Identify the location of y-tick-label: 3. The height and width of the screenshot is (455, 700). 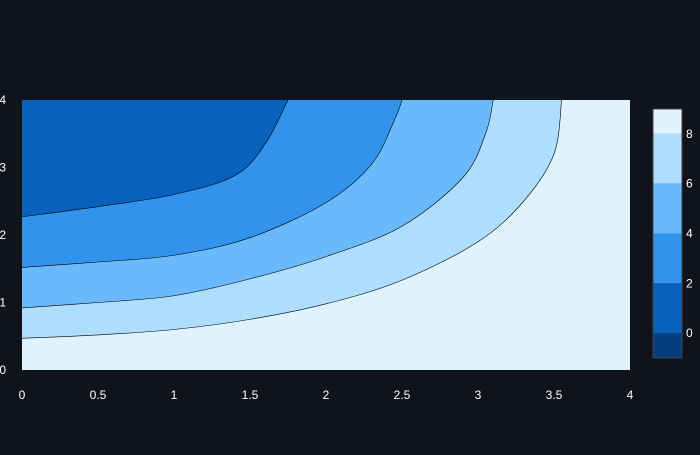
(3, 168).